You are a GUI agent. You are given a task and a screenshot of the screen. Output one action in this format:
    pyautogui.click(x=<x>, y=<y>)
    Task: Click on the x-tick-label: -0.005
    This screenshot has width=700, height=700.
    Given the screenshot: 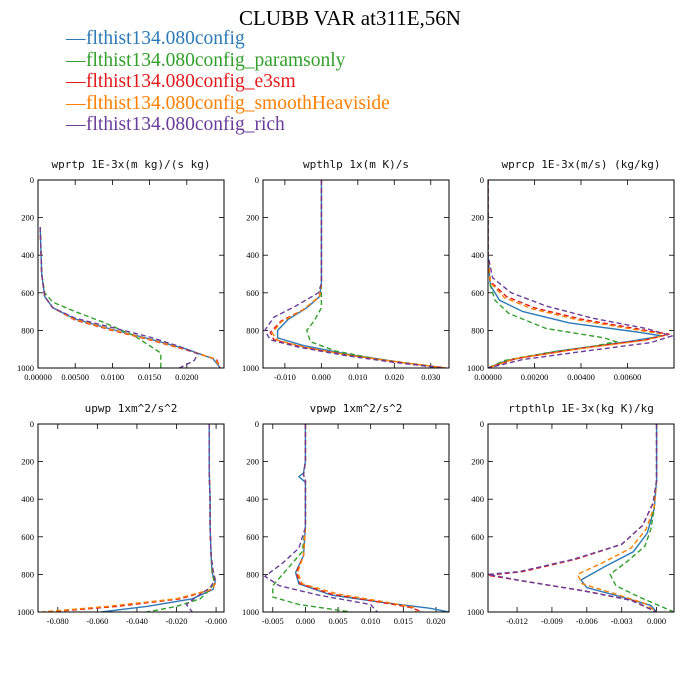 What is the action you would take?
    pyautogui.click(x=273, y=621)
    